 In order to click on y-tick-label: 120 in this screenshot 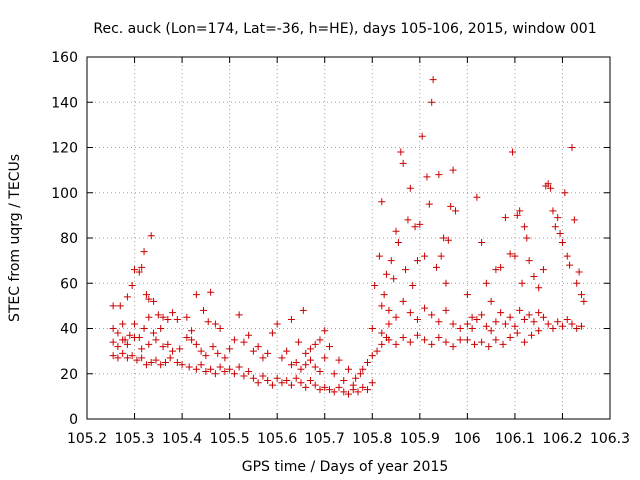, I will do `click(64, 149)`.